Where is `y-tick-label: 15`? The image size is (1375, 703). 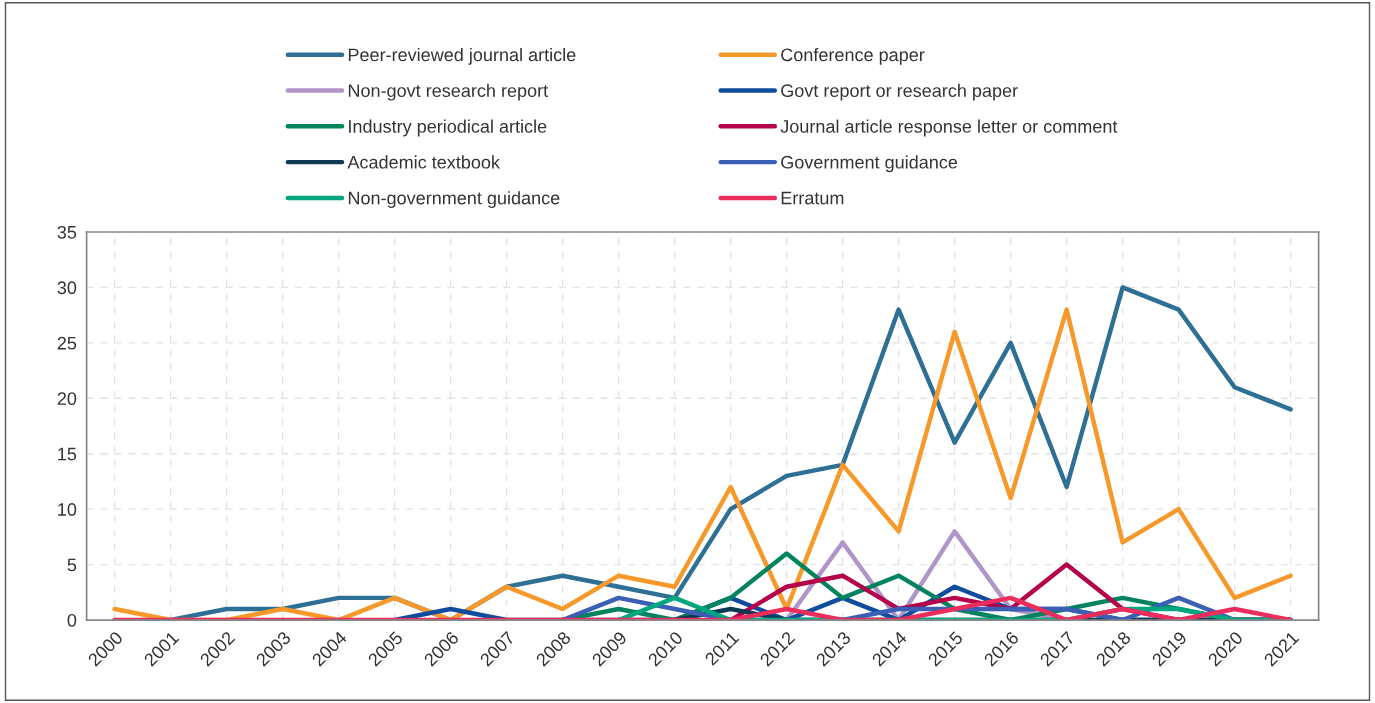
y-tick-label: 15 is located at coordinates (67, 454).